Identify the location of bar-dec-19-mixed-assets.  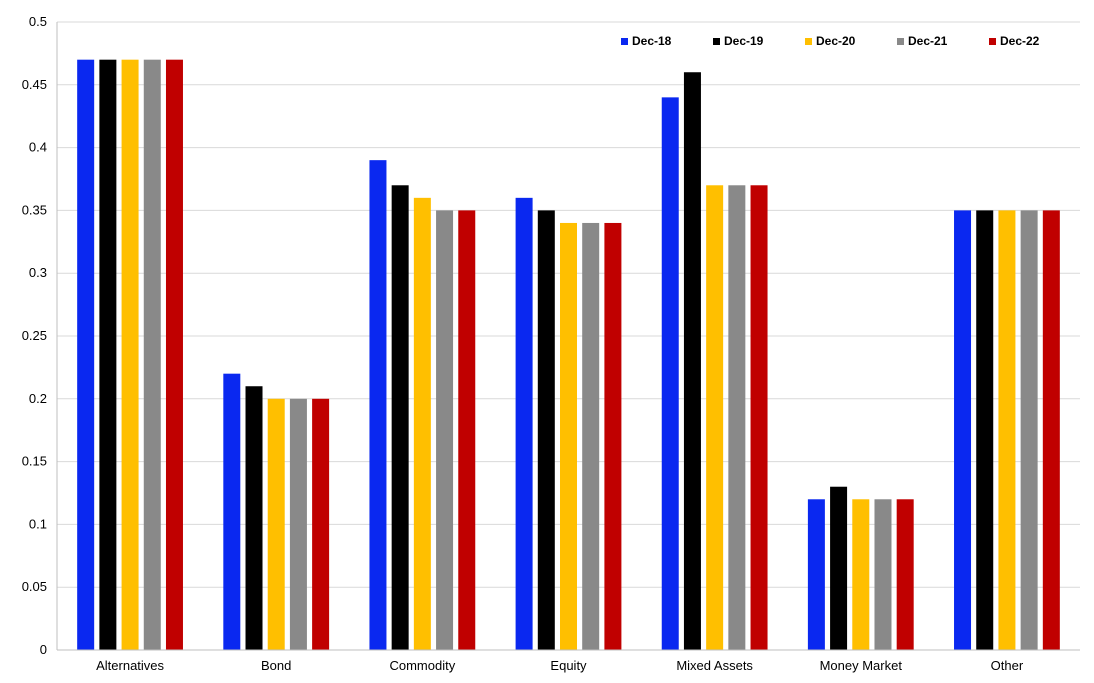
(692, 361).